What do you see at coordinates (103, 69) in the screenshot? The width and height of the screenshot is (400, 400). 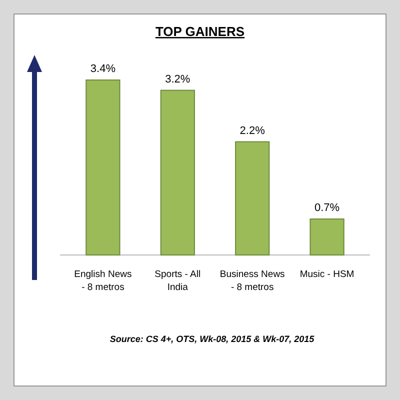 I see `data-label: 3.4%` at bounding box center [103, 69].